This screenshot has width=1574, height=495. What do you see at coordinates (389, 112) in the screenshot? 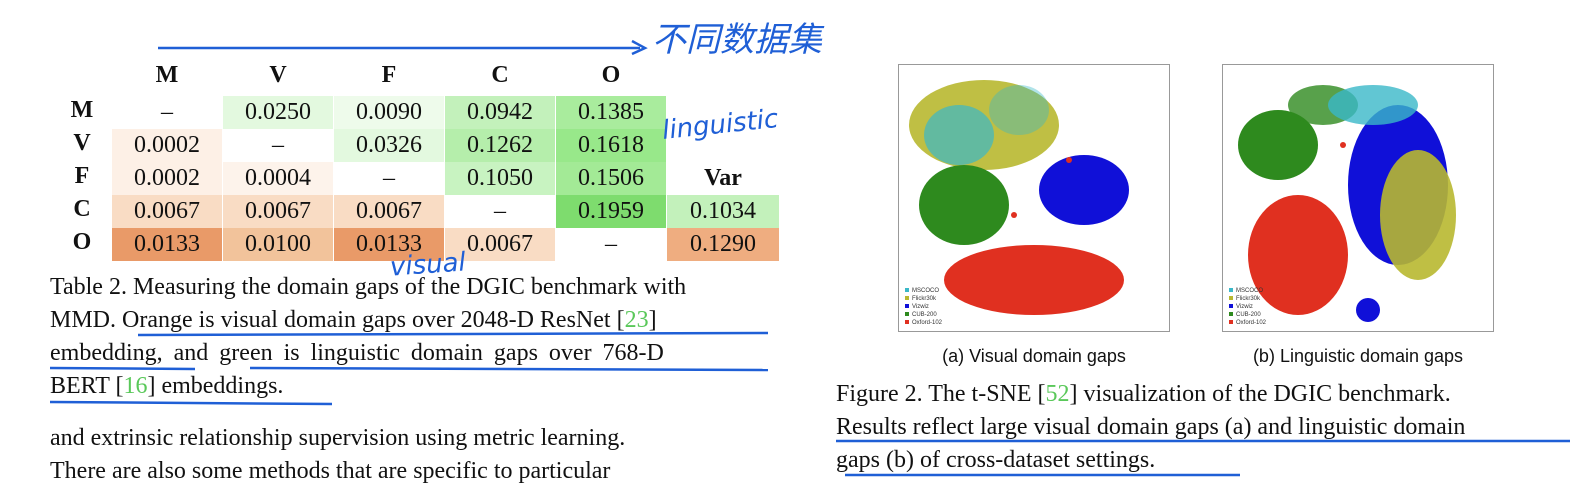
I see `table-cell: 0.0090` at bounding box center [389, 112].